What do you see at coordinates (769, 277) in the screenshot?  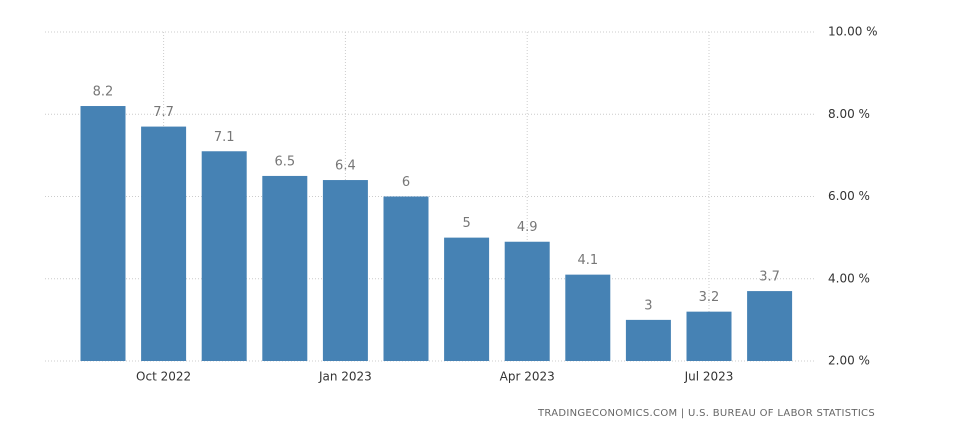 I see `value-label: 3.7` at bounding box center [769, 277].